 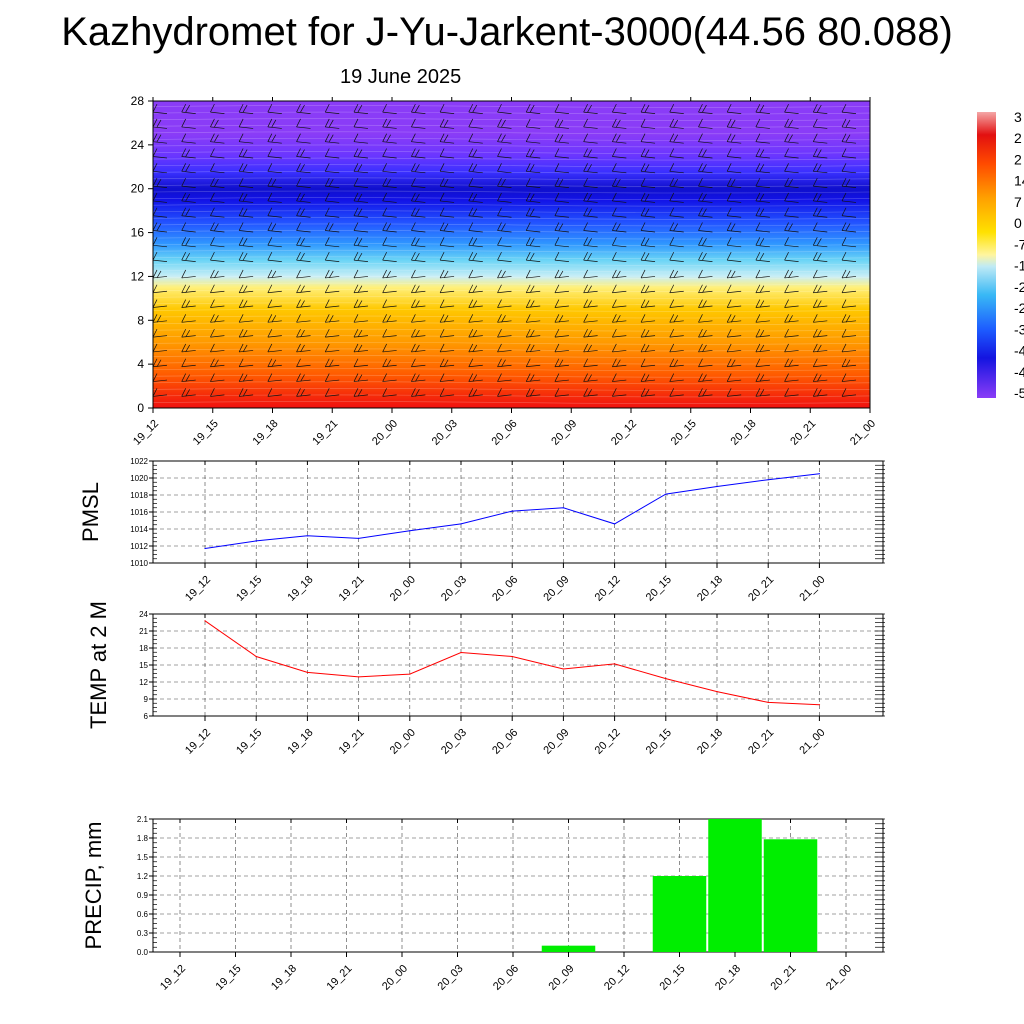 I want to click on y-tick-label: 1010, so click(x=139, y=563).